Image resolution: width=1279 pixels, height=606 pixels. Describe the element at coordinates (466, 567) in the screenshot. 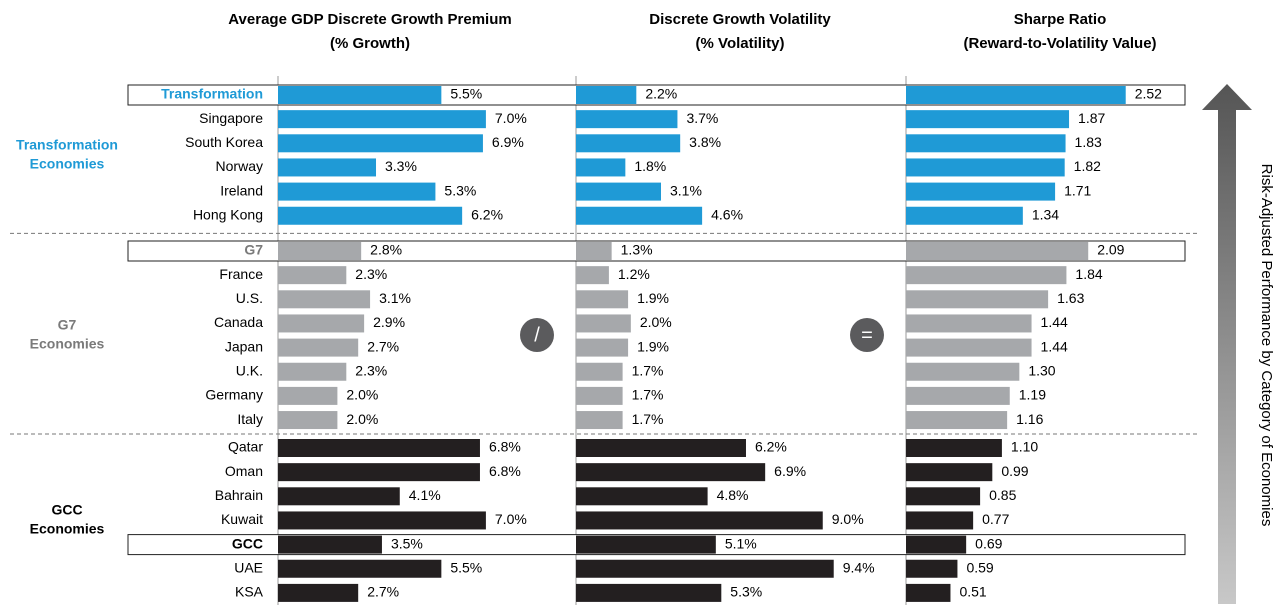

I see `value-label: 5.5%` at that location.